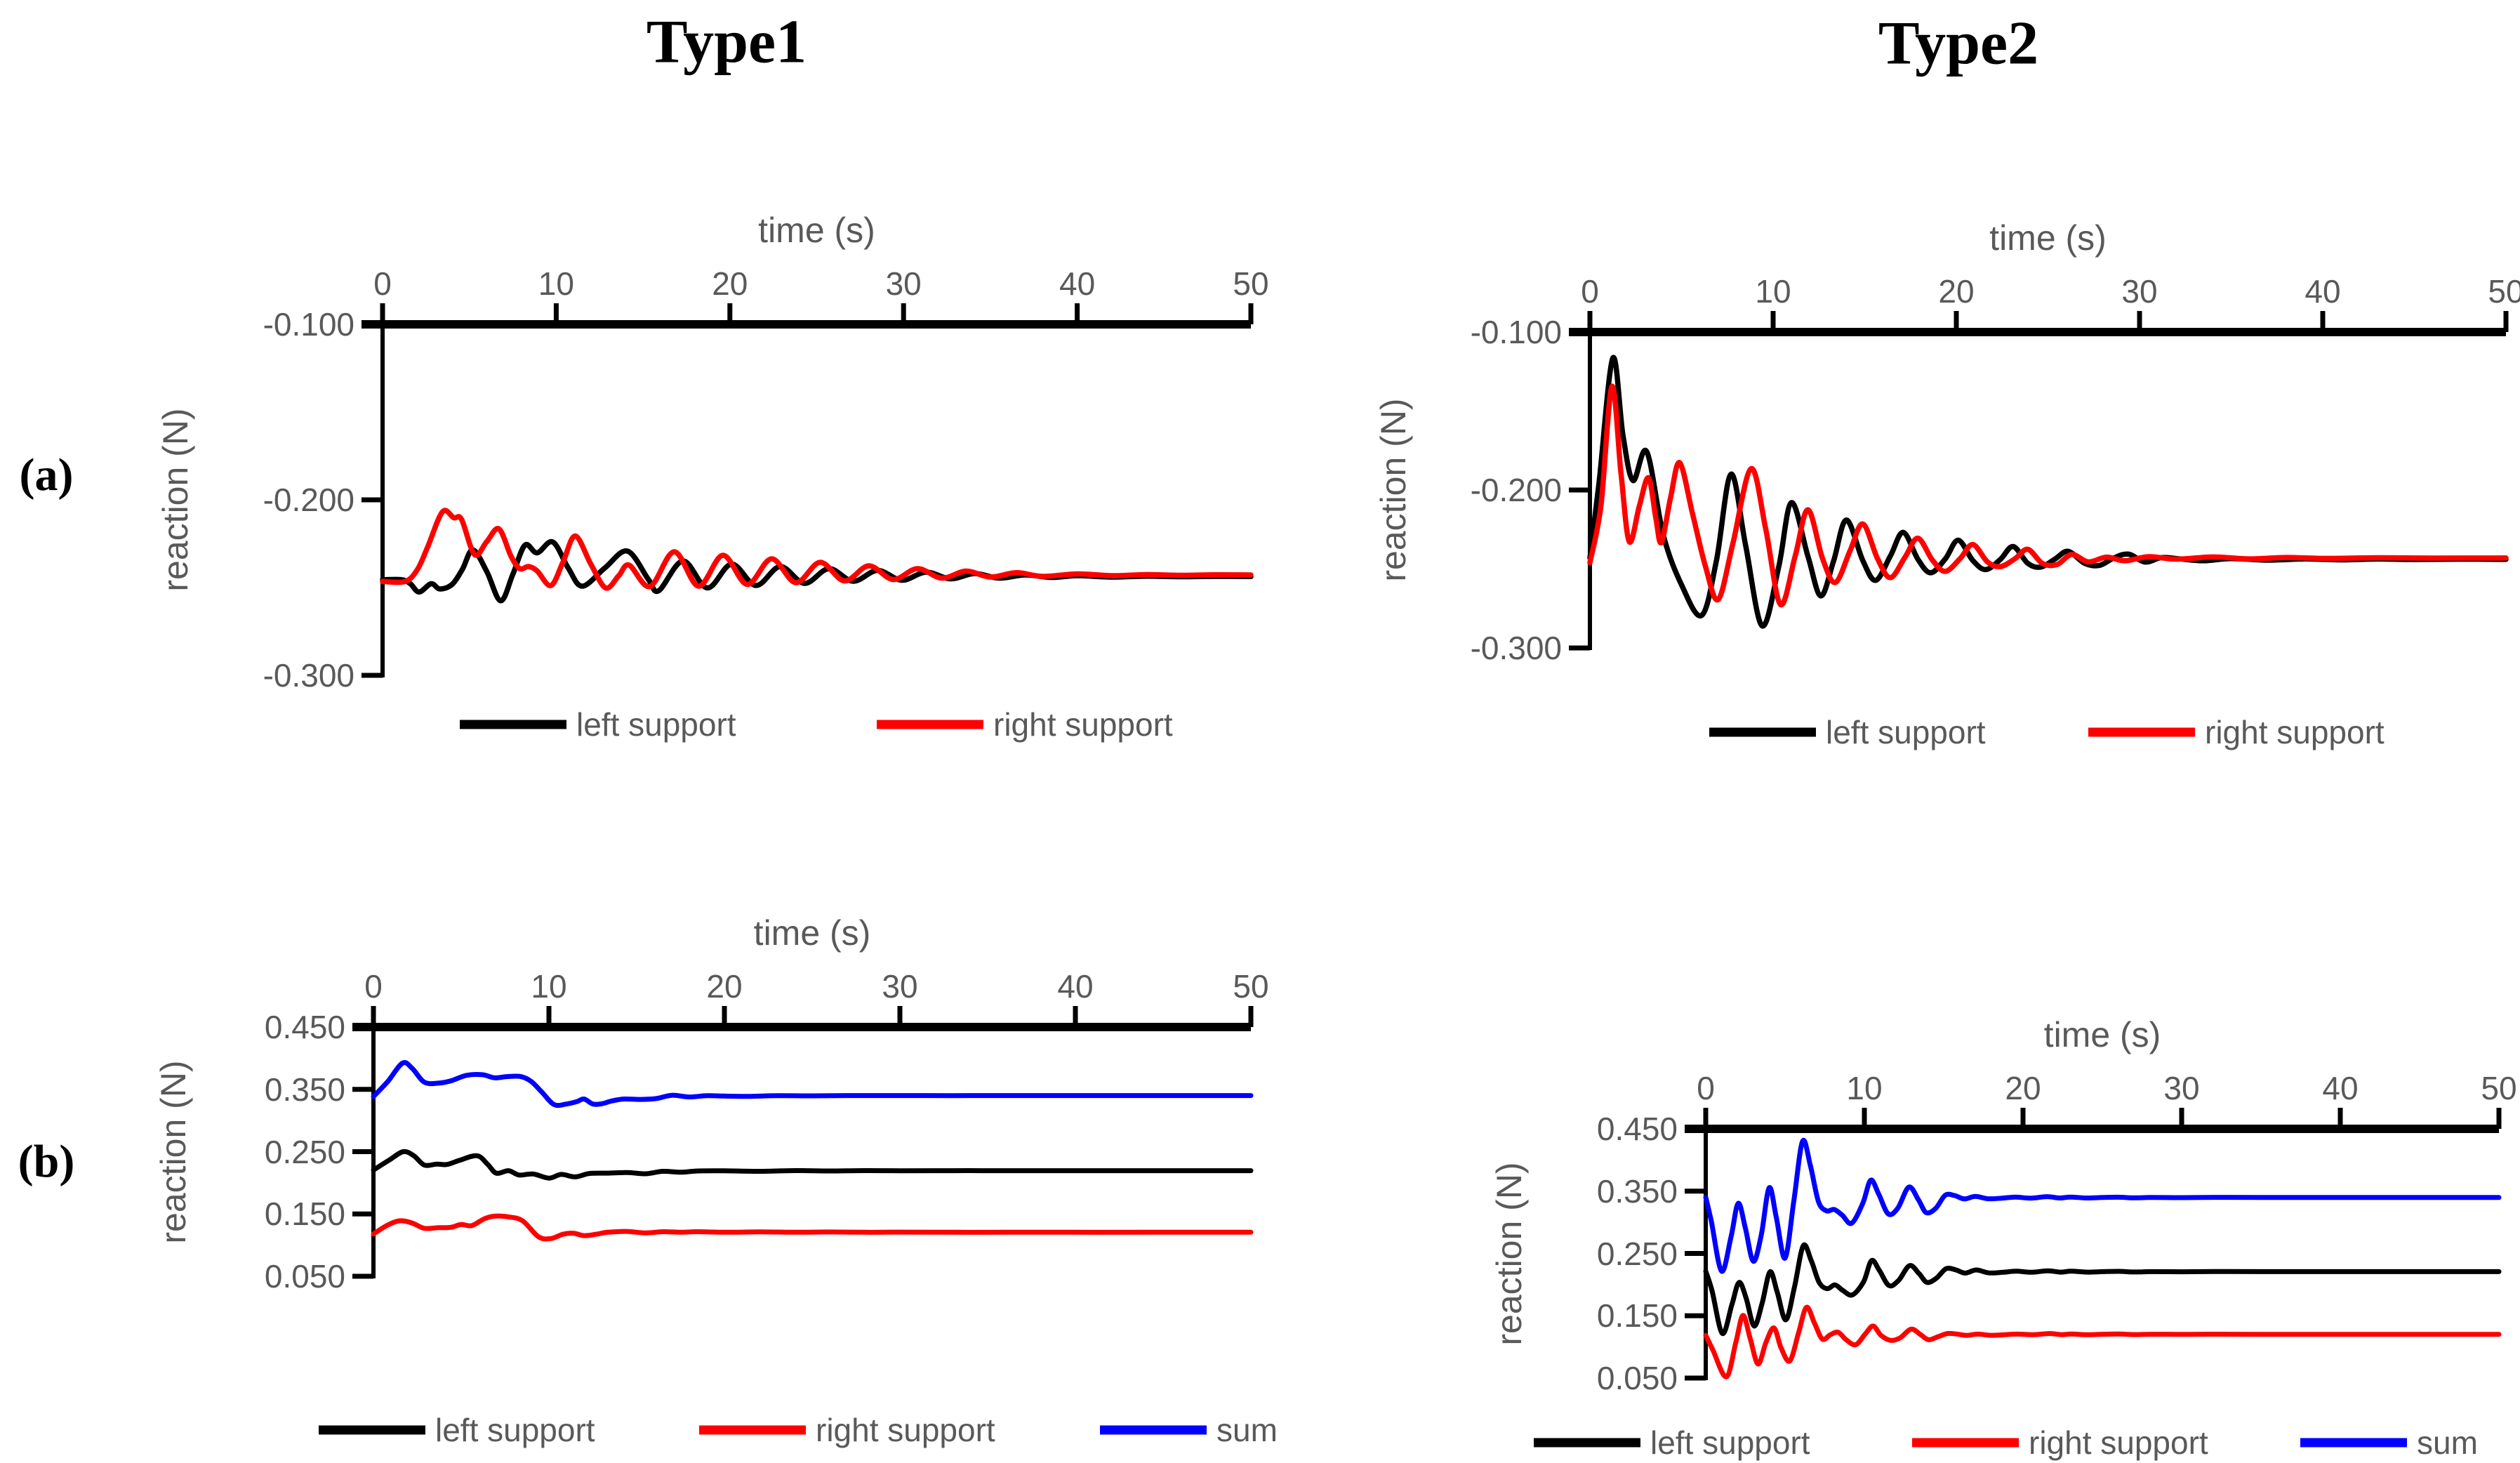 Image resolution: width=2520 pixels, height=1463 pixels. Describe the element at coordinates (1075, 986) in the screenshot. I see `bl-x-tick-label: 40` at that location.